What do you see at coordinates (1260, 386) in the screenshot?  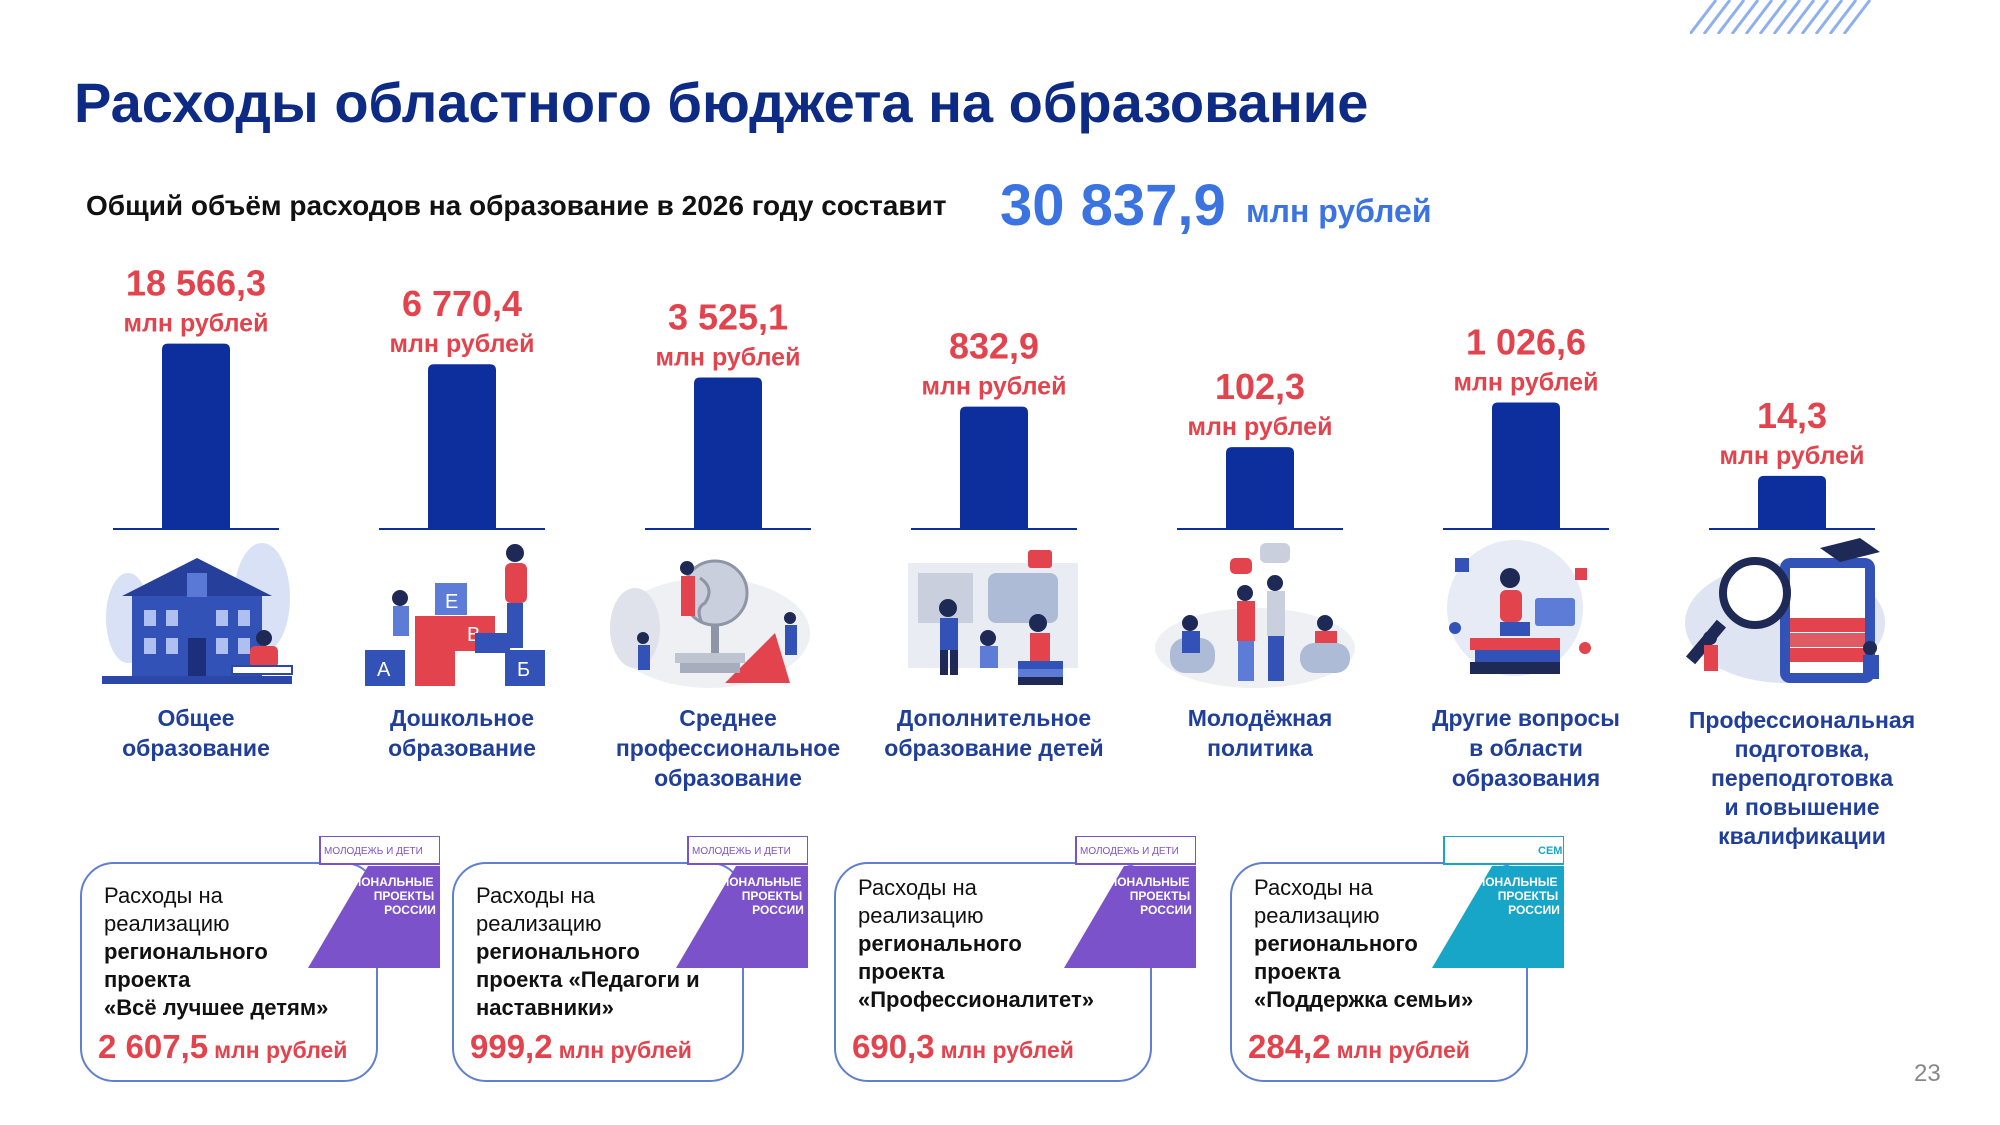 I see `bar-value-label: 102,3` at bounding box center [1260, 386].